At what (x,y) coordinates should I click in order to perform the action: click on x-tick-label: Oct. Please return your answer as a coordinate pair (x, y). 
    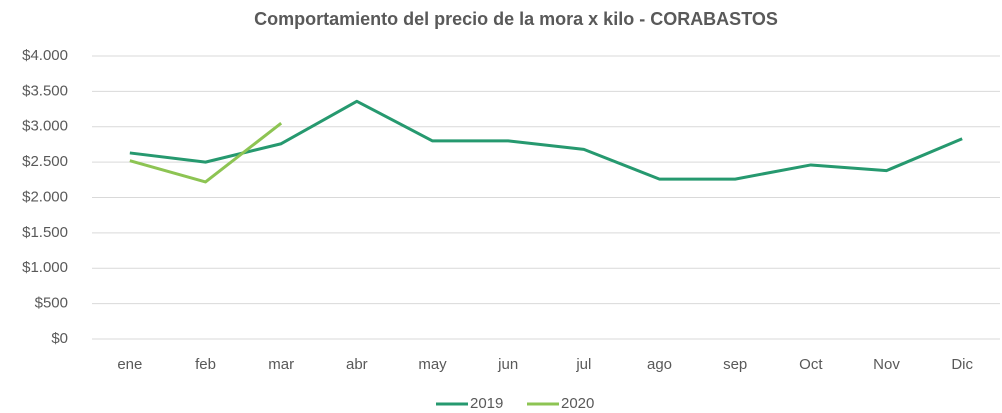
    Looking at the image, I should click on (811, 364).